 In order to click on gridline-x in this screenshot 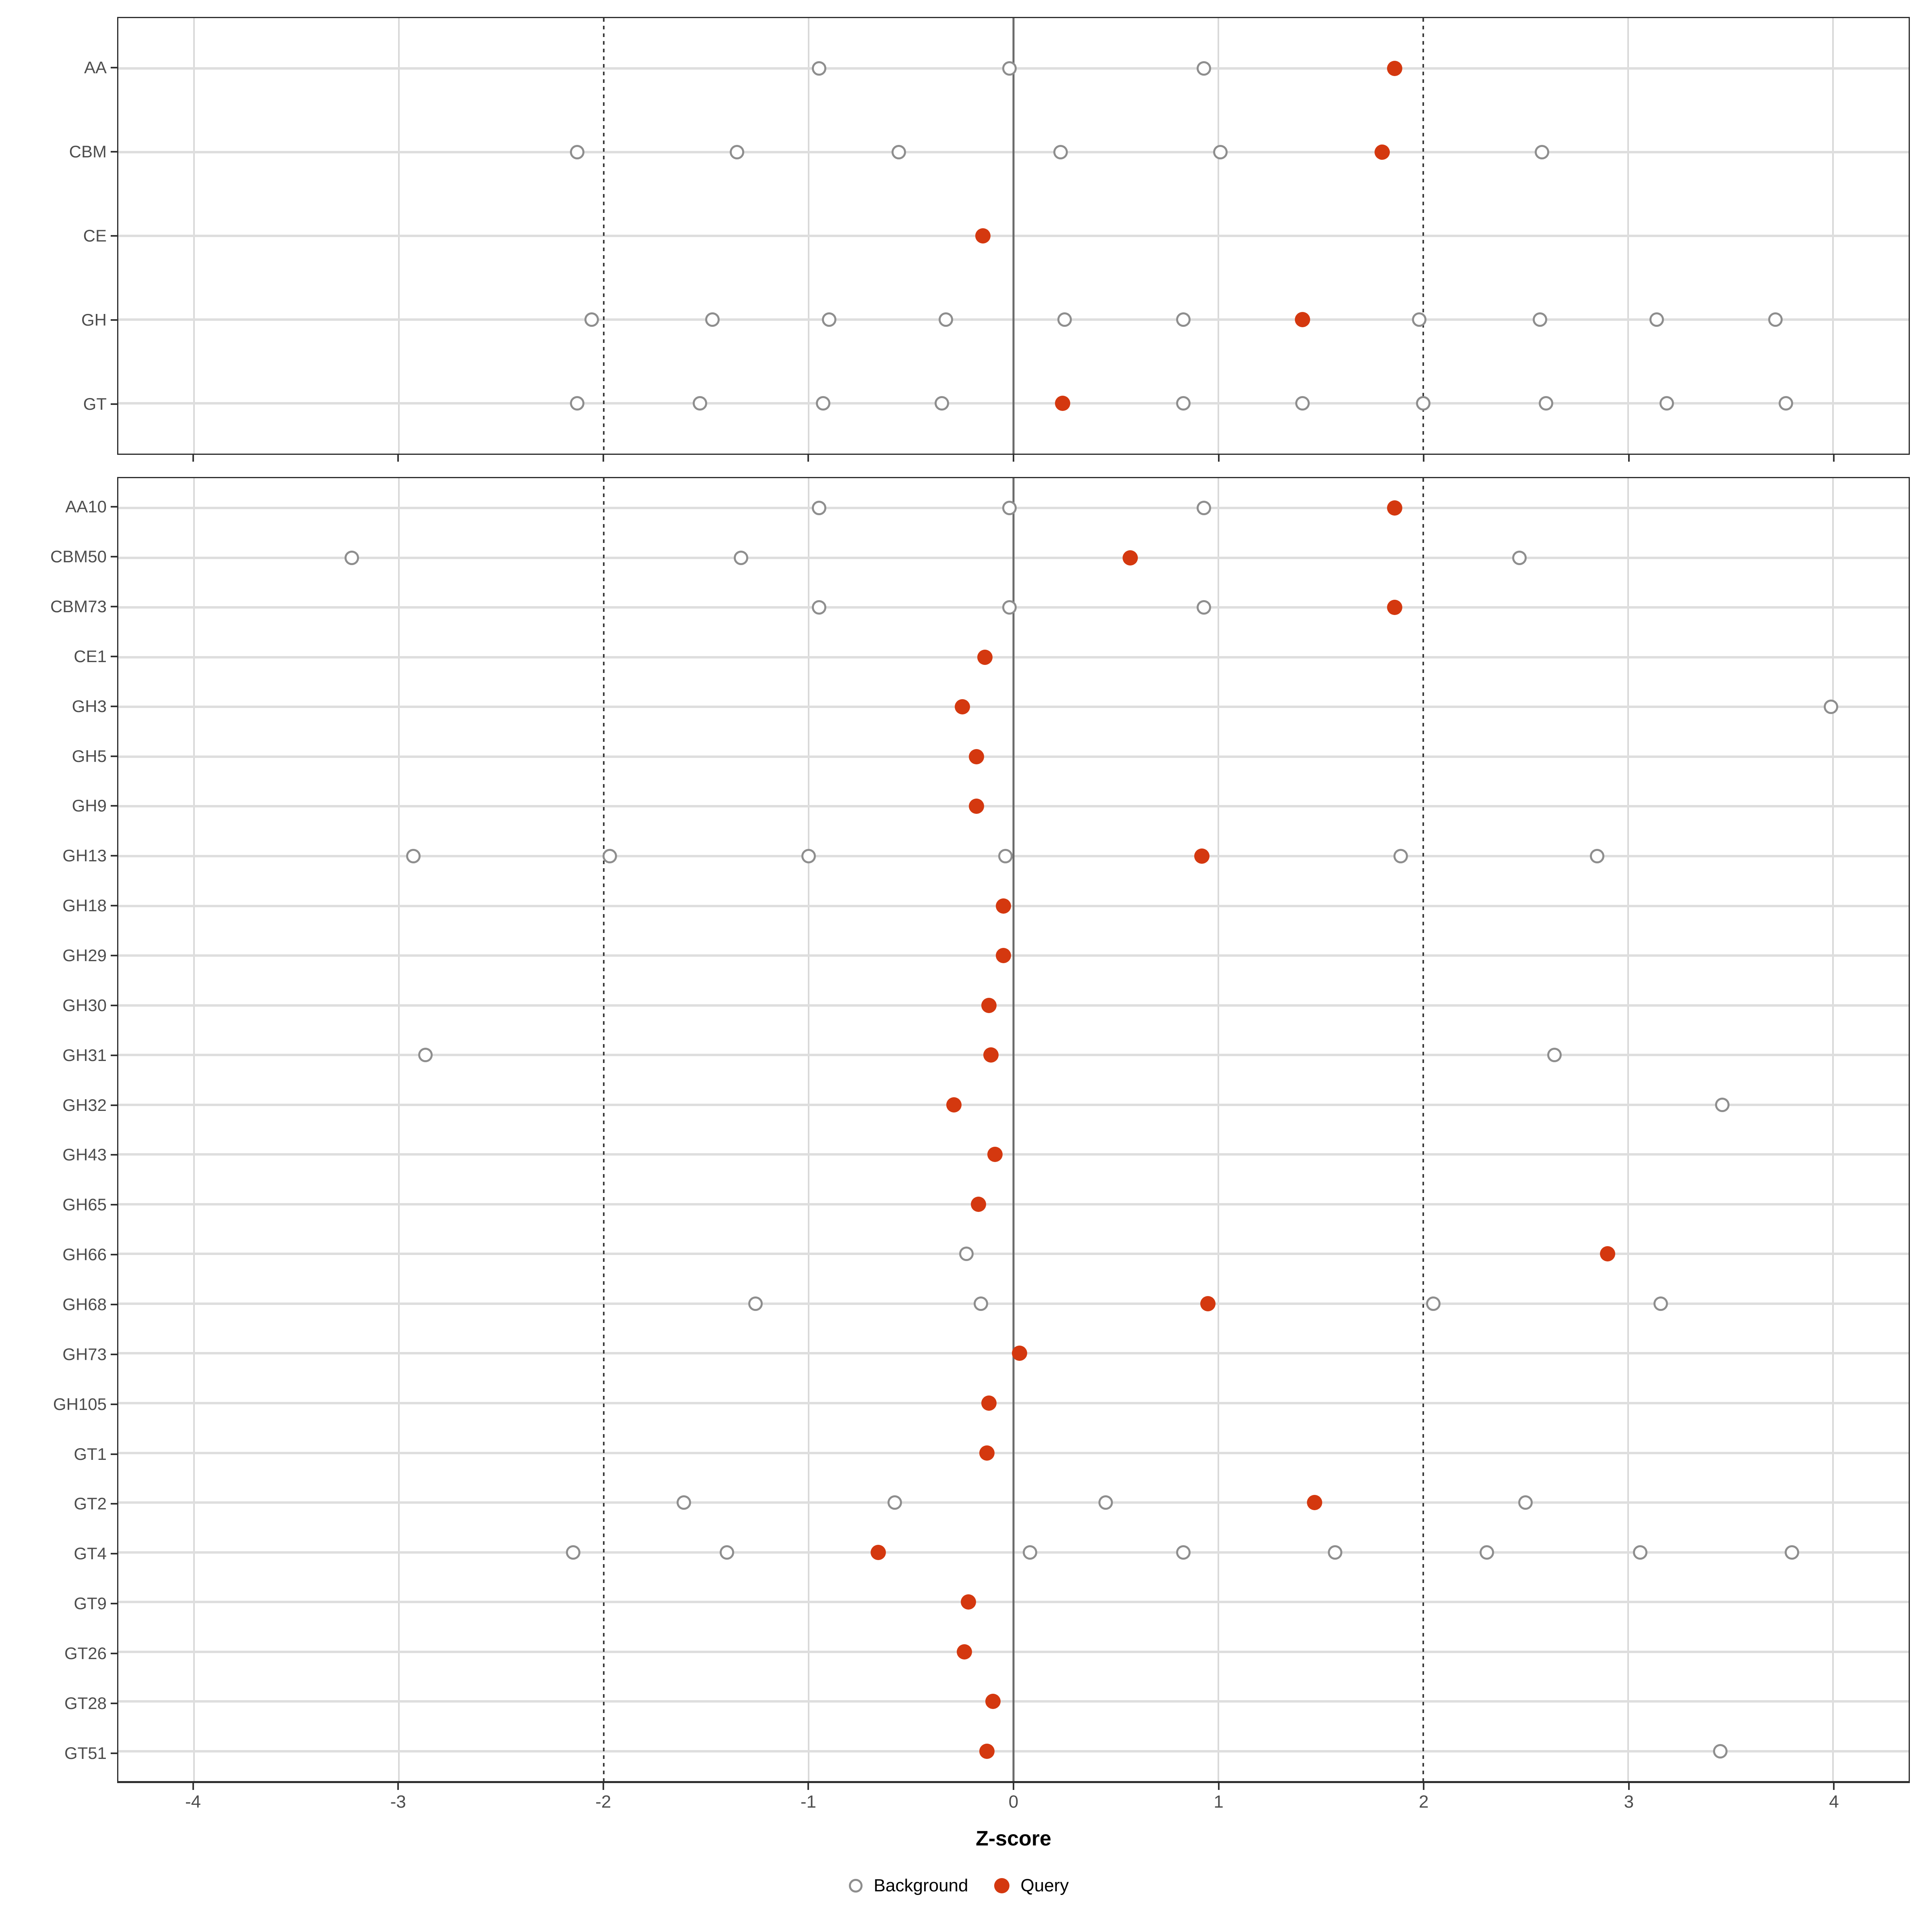, I will do `click(809, 1129)`.